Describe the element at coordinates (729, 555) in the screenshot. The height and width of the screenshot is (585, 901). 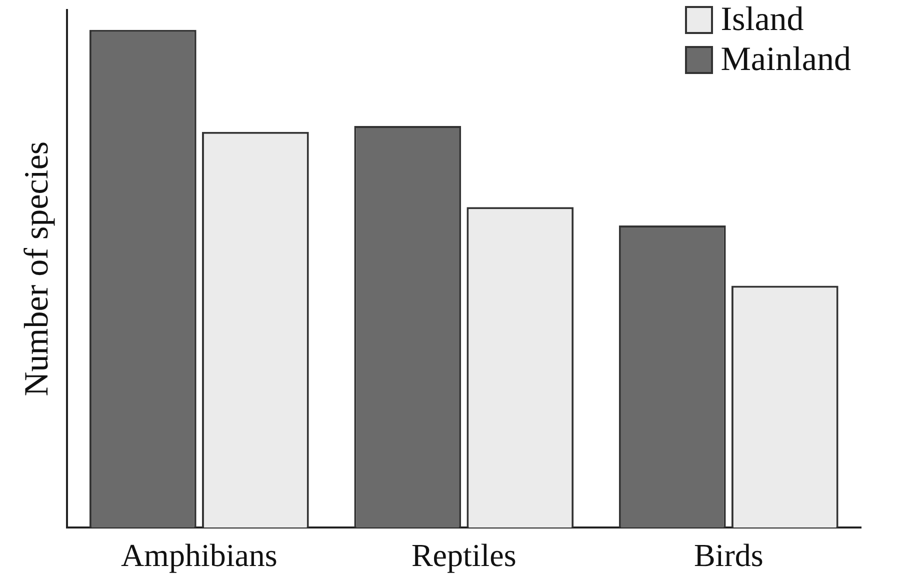
I see `x-tick-label: Birds` at that location.